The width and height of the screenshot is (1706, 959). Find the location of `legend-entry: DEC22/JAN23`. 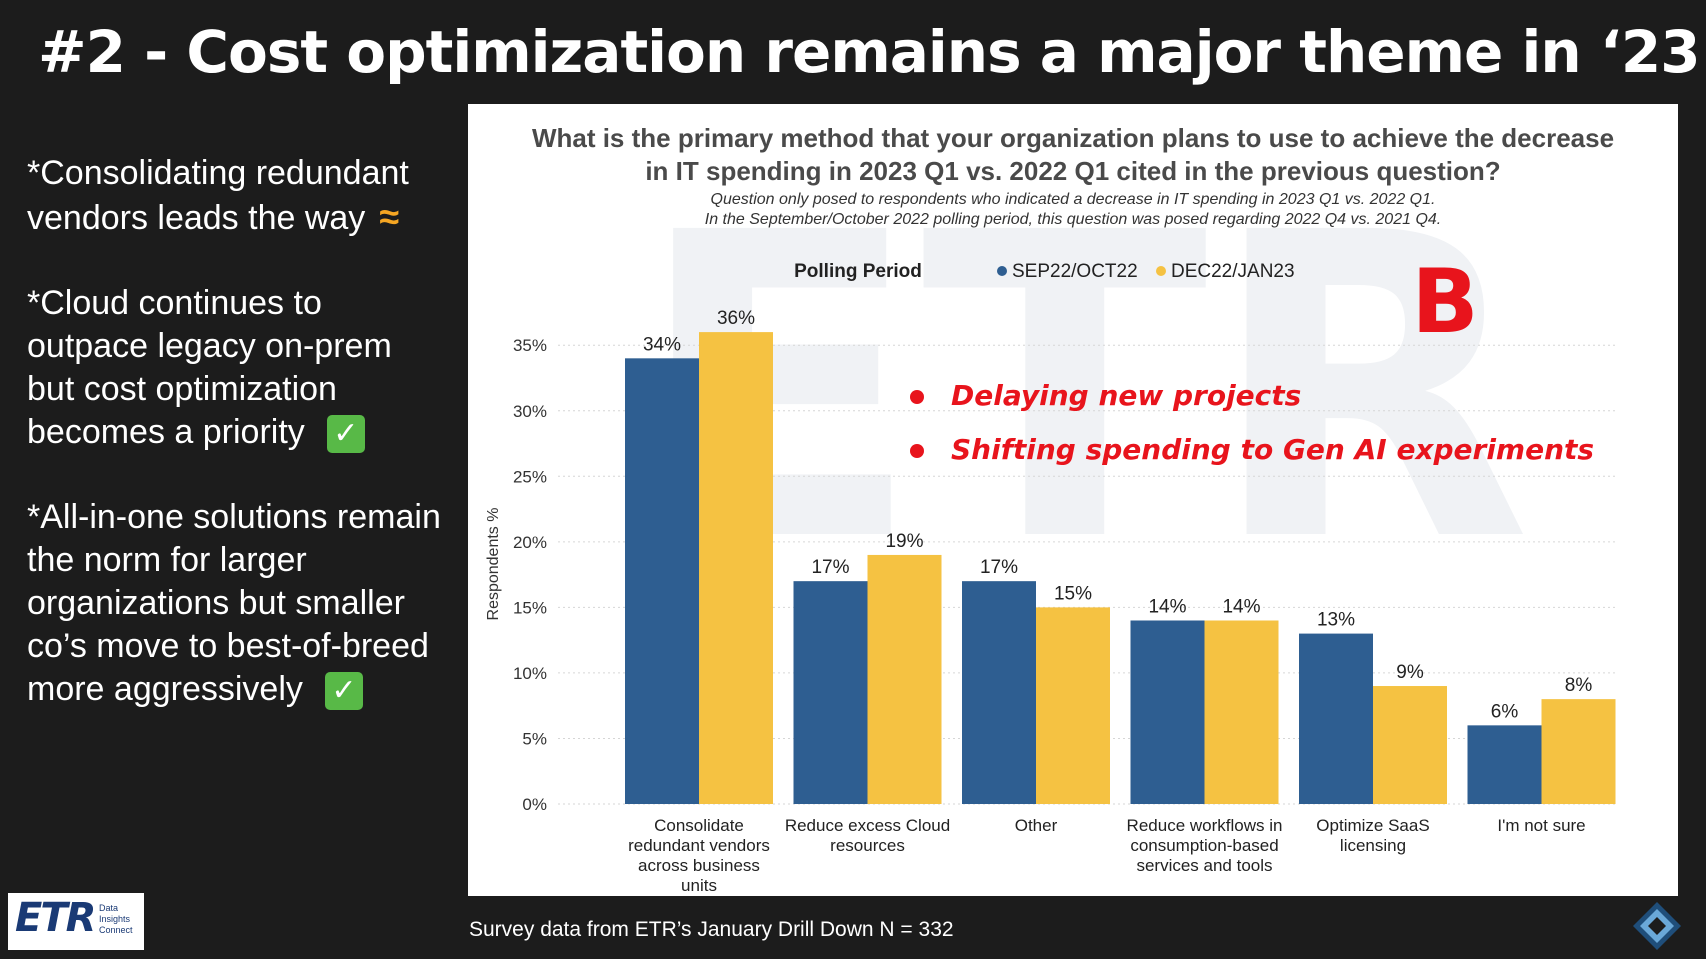

legend-entry: DEC22/JAN23 is located at coordinates (1233, 271).